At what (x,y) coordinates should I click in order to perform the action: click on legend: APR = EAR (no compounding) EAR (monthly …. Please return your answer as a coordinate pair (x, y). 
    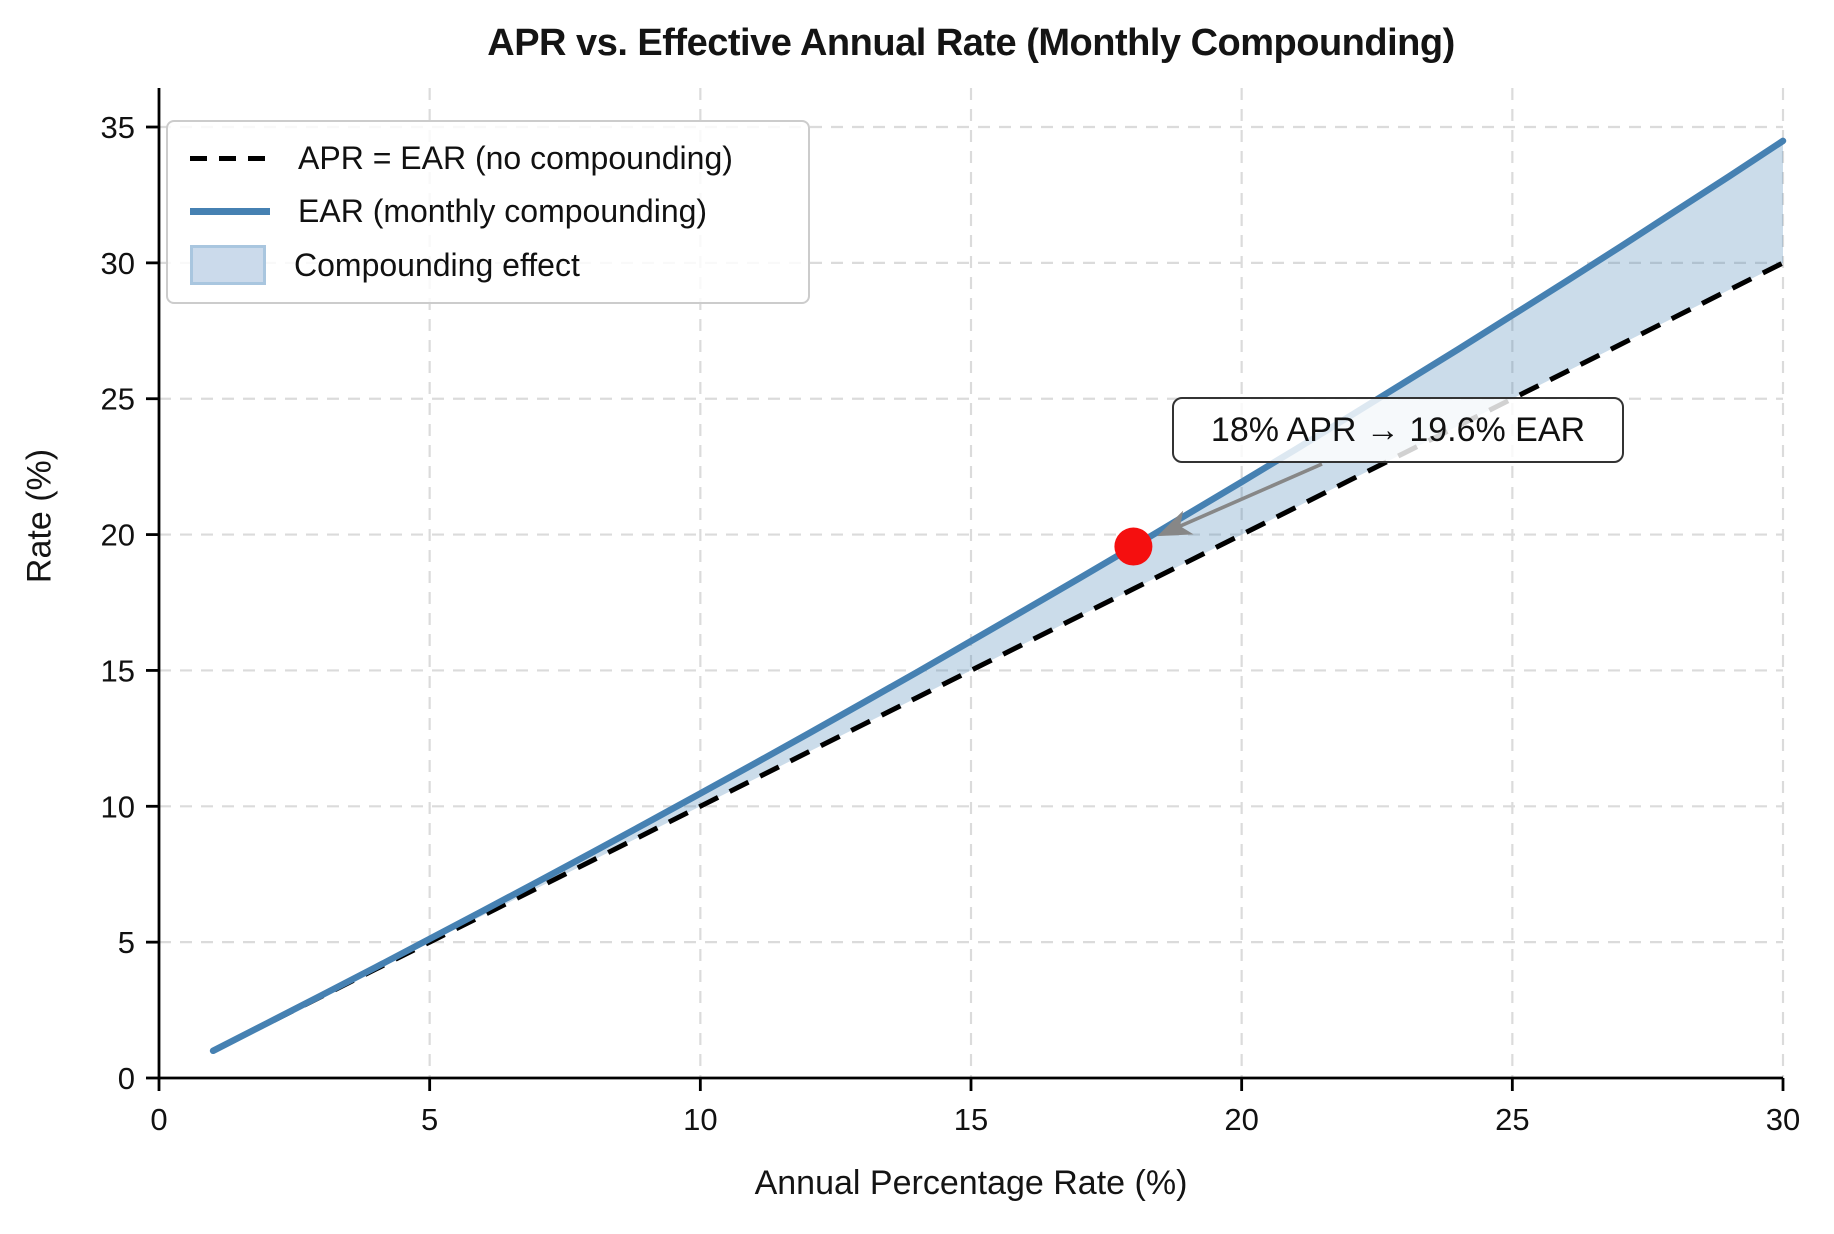
    Looking at the image, I should click on (488, 212).